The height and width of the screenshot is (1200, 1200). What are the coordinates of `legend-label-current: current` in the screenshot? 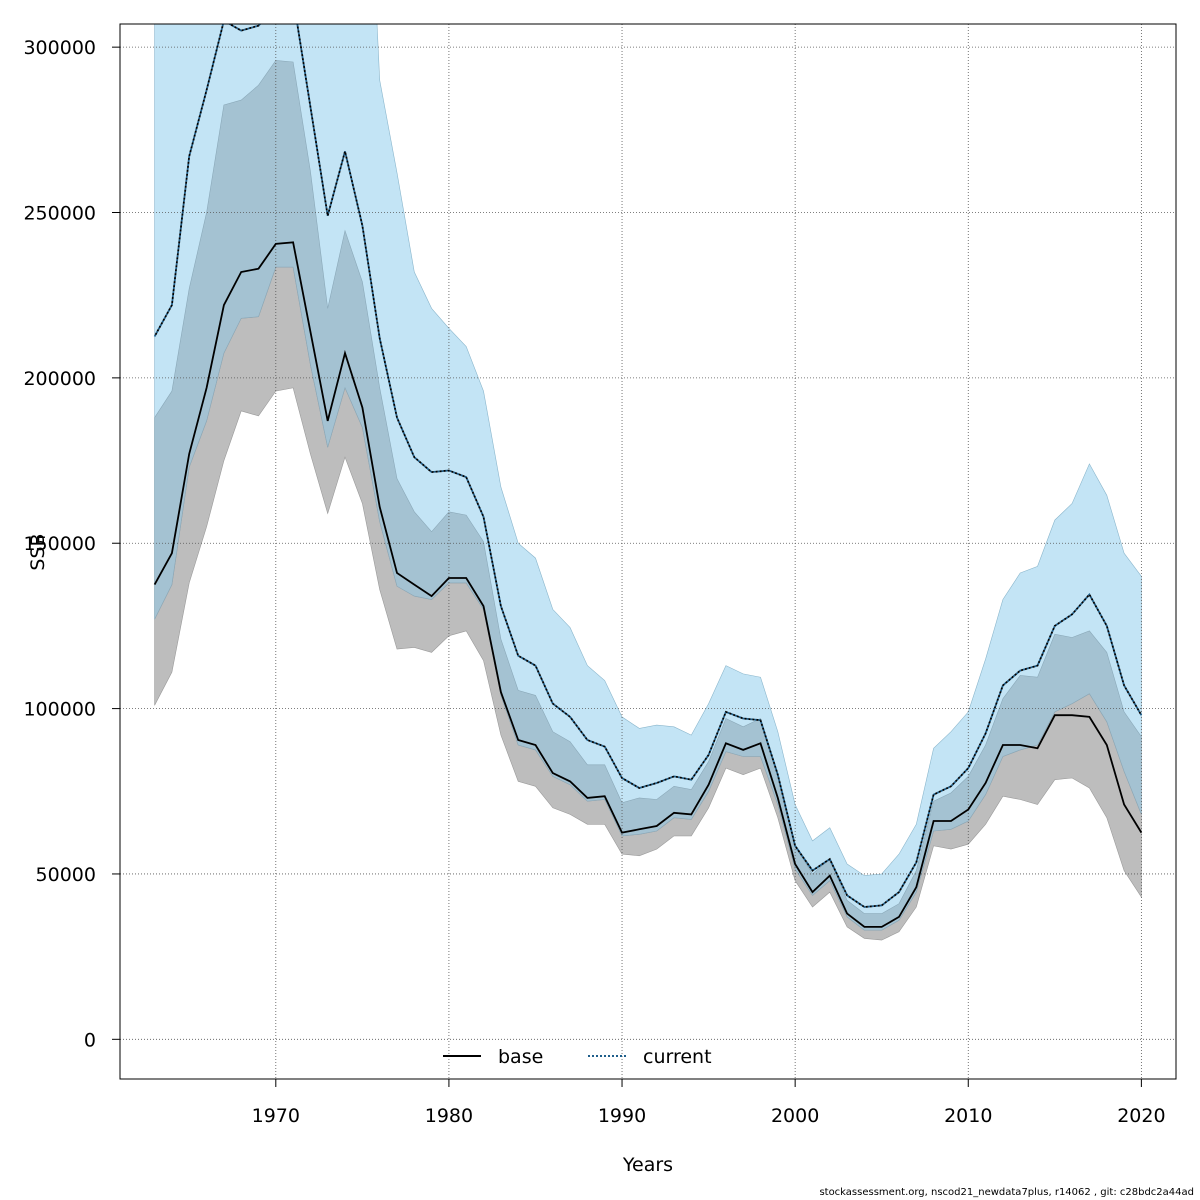 It's located at (677, 1057).